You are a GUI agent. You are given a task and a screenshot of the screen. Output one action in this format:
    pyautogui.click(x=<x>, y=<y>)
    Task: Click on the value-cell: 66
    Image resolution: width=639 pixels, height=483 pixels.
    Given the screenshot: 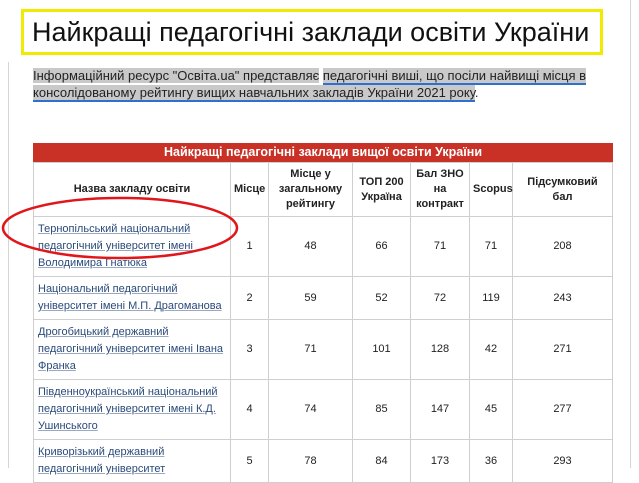 What is the action you would take?
    pyautogui.click(x=381, y=246)
    